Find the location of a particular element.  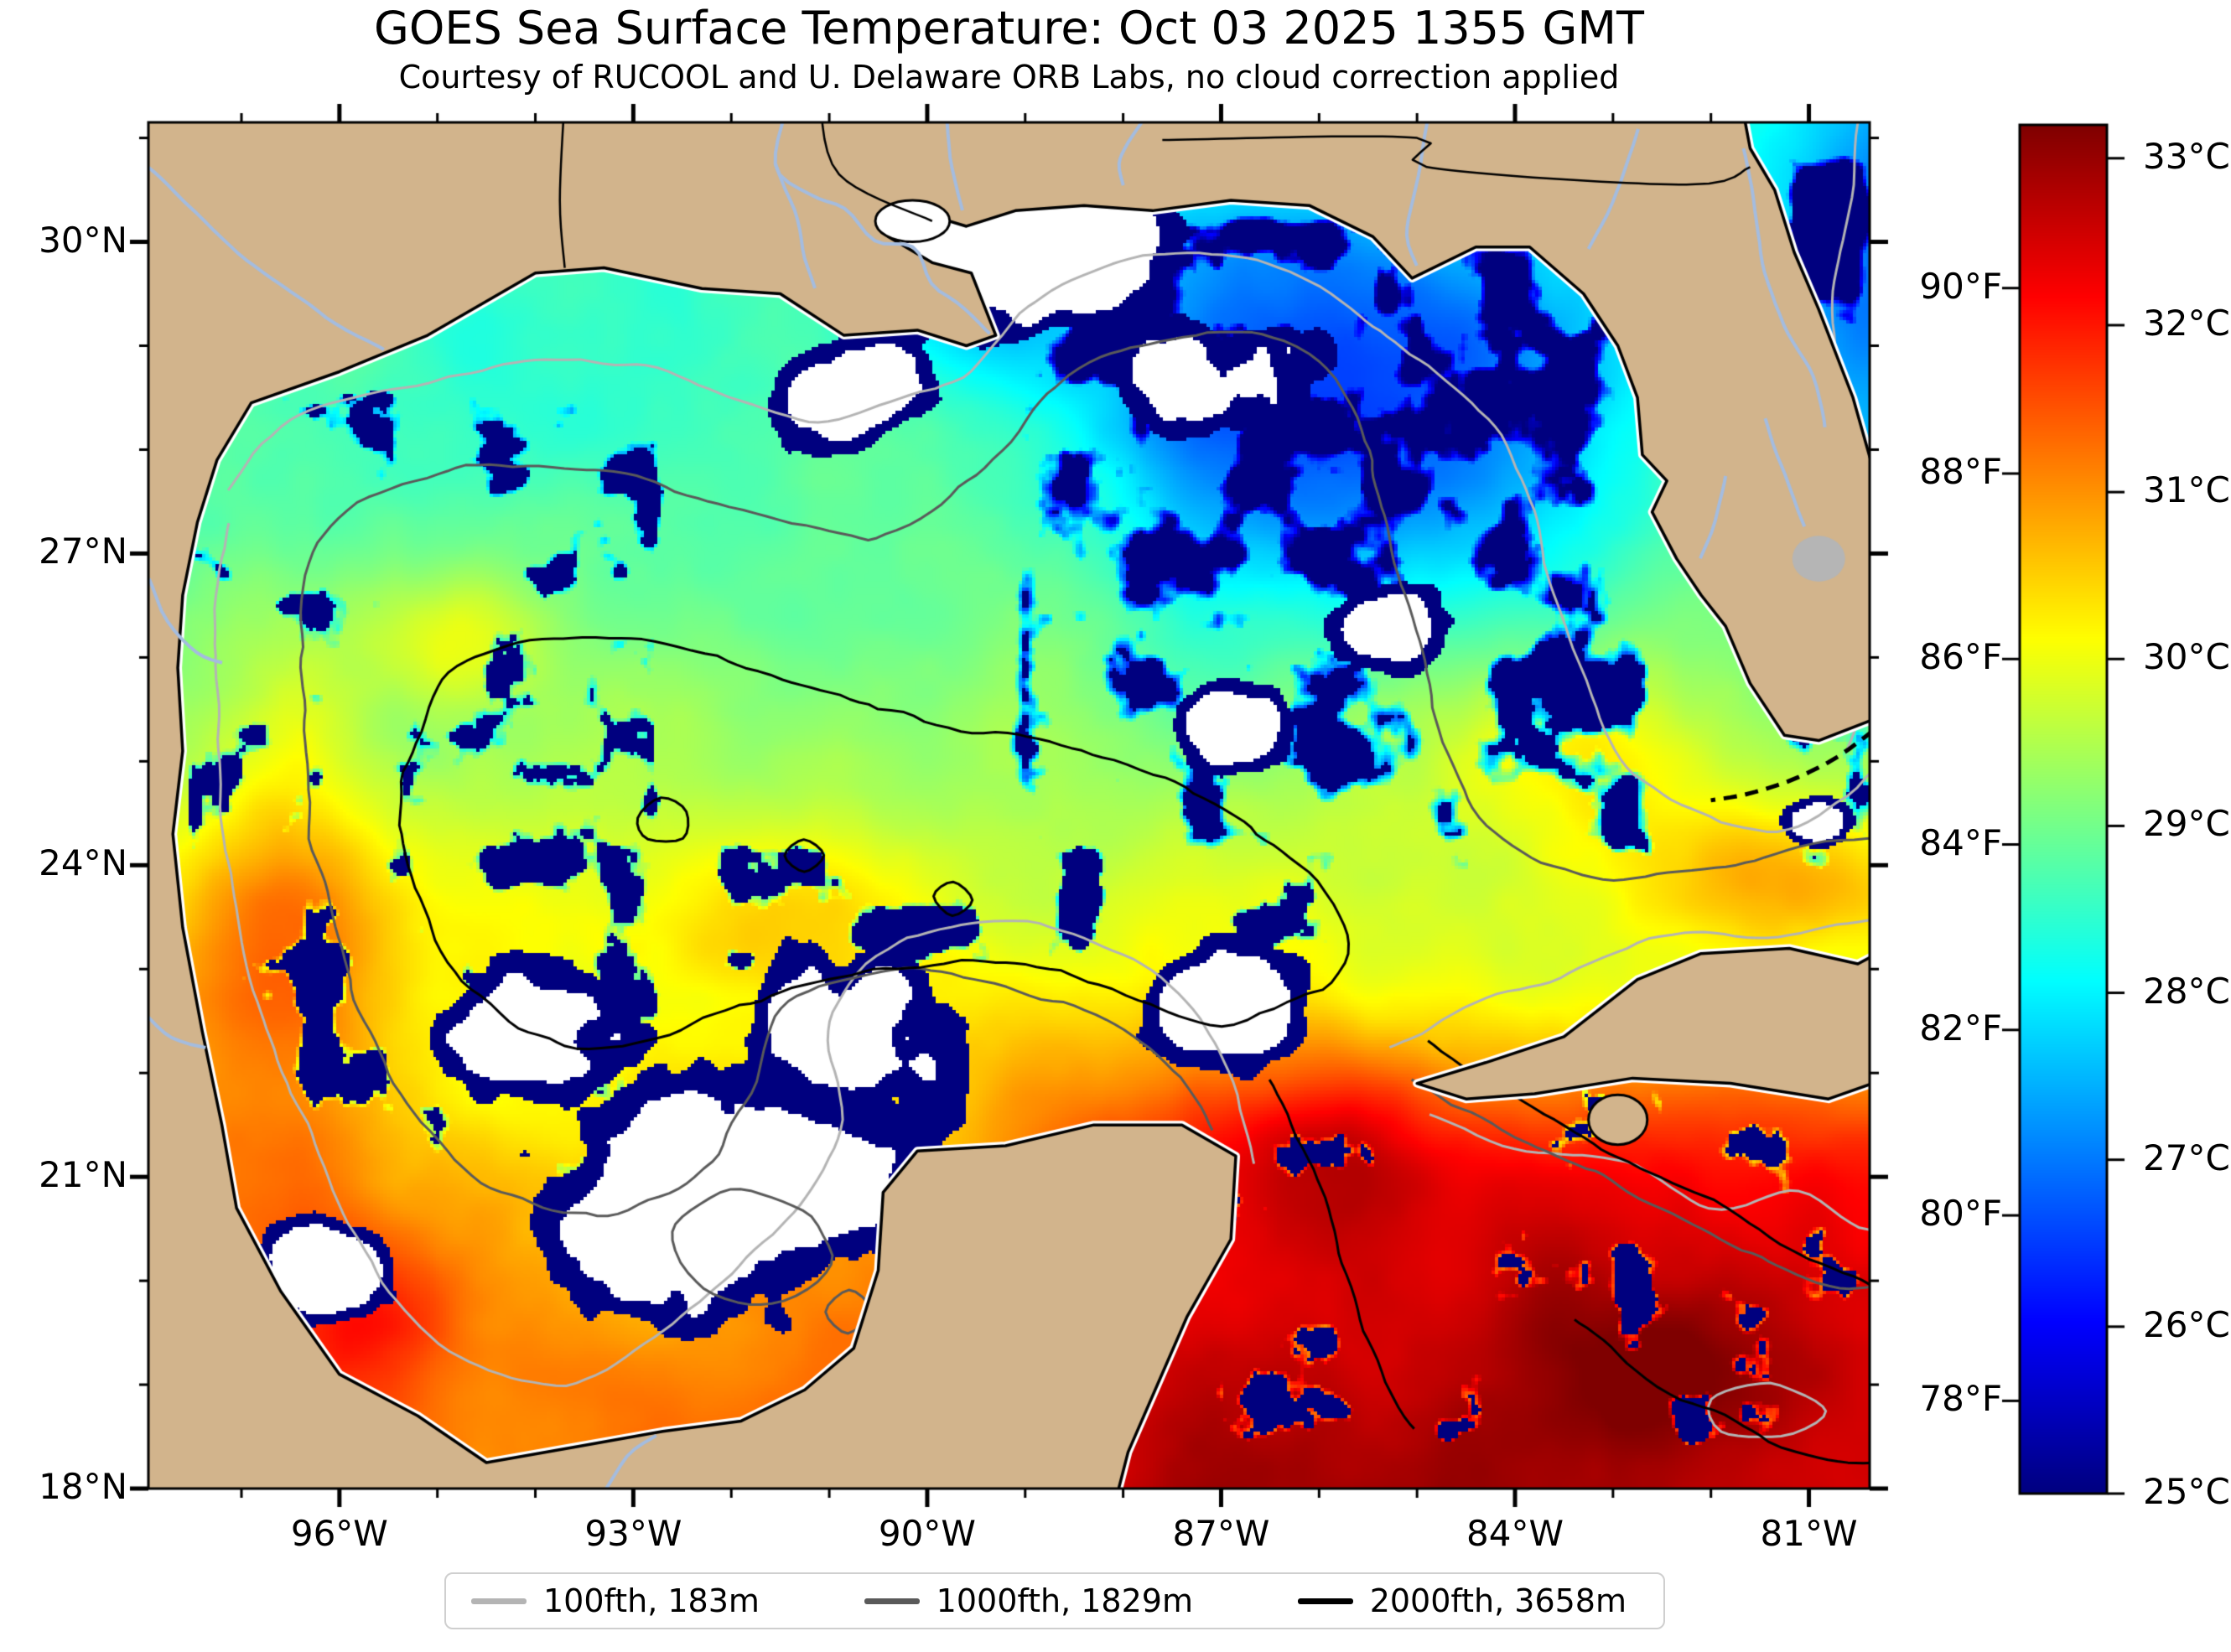

y-axis-tick-label-18n: 18°N is located at coordinates (83, 1486).